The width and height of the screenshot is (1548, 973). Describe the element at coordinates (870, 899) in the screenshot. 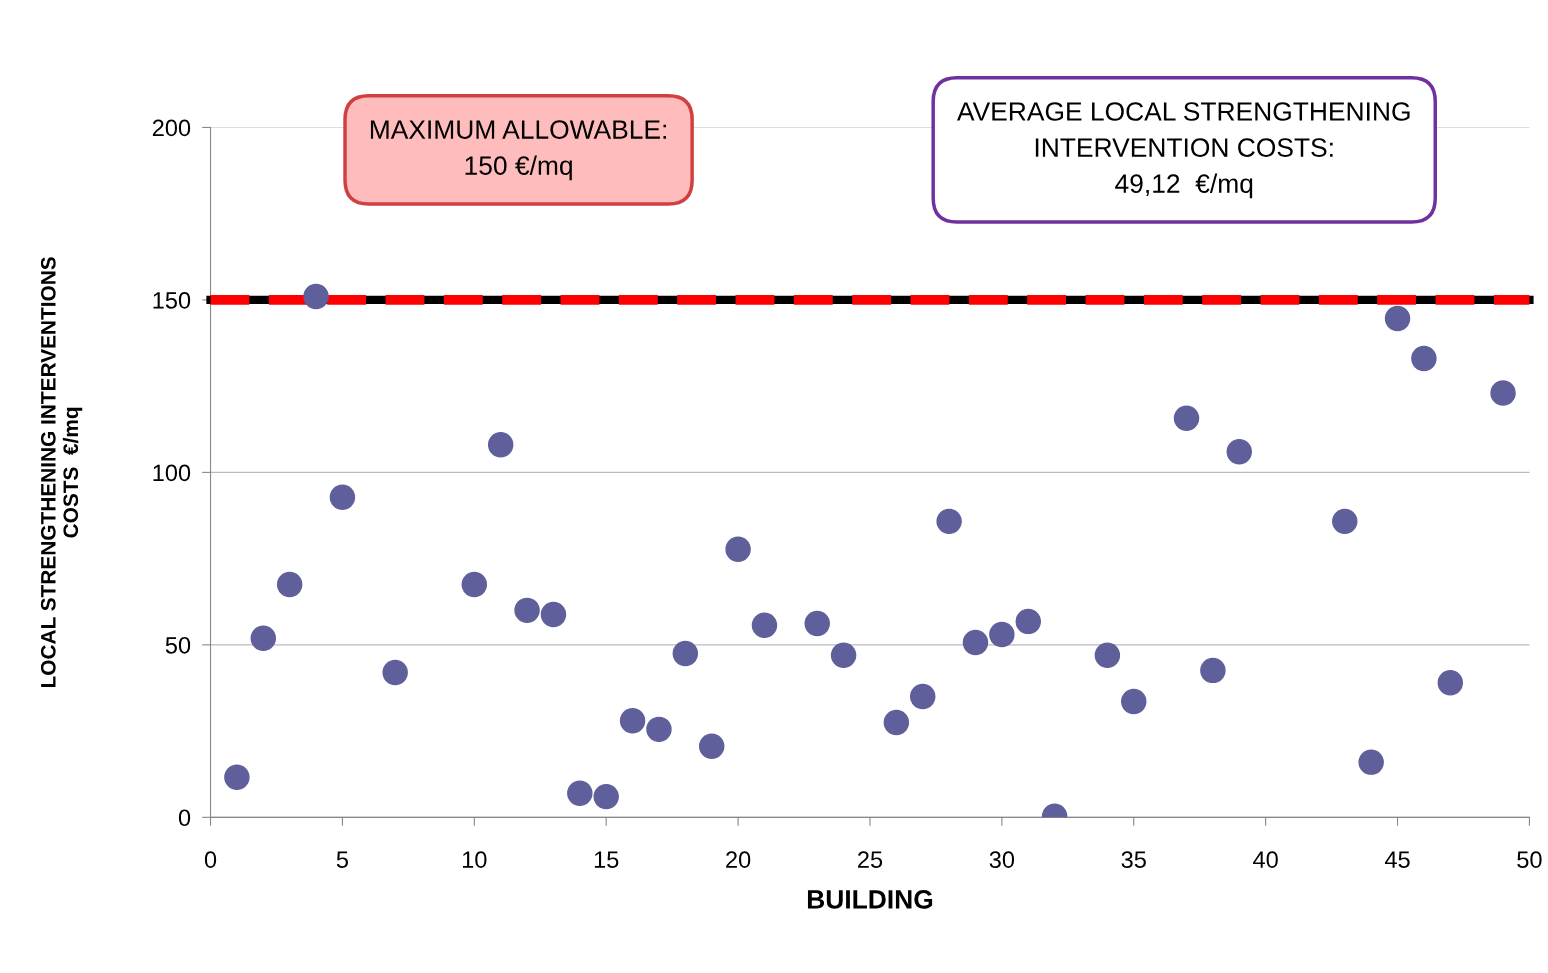

I see `x-axis-title: BUILDING` at that location.